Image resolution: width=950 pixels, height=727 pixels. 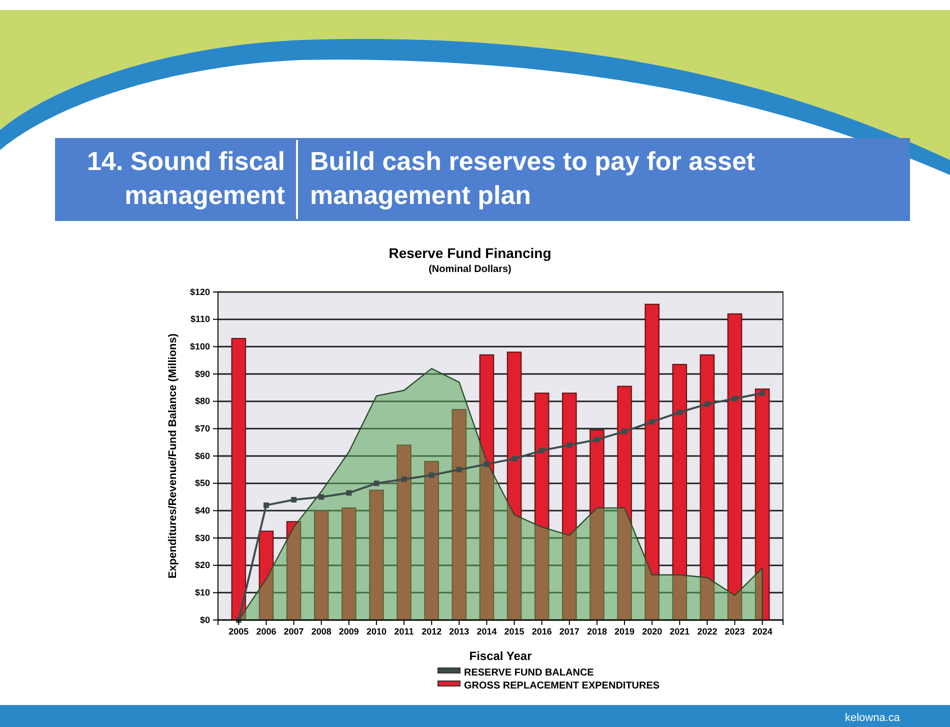 I want to click on x-tick-label: 2016, so click(x=542, y=631).